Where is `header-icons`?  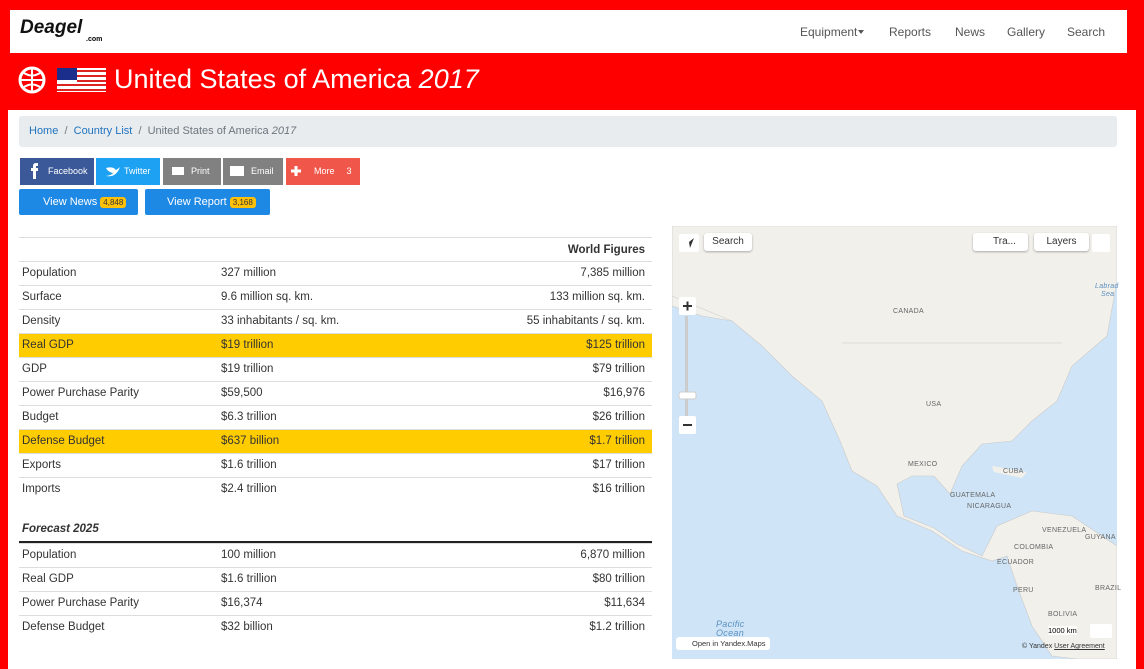 header-icons is located at coordinates (62, 80).